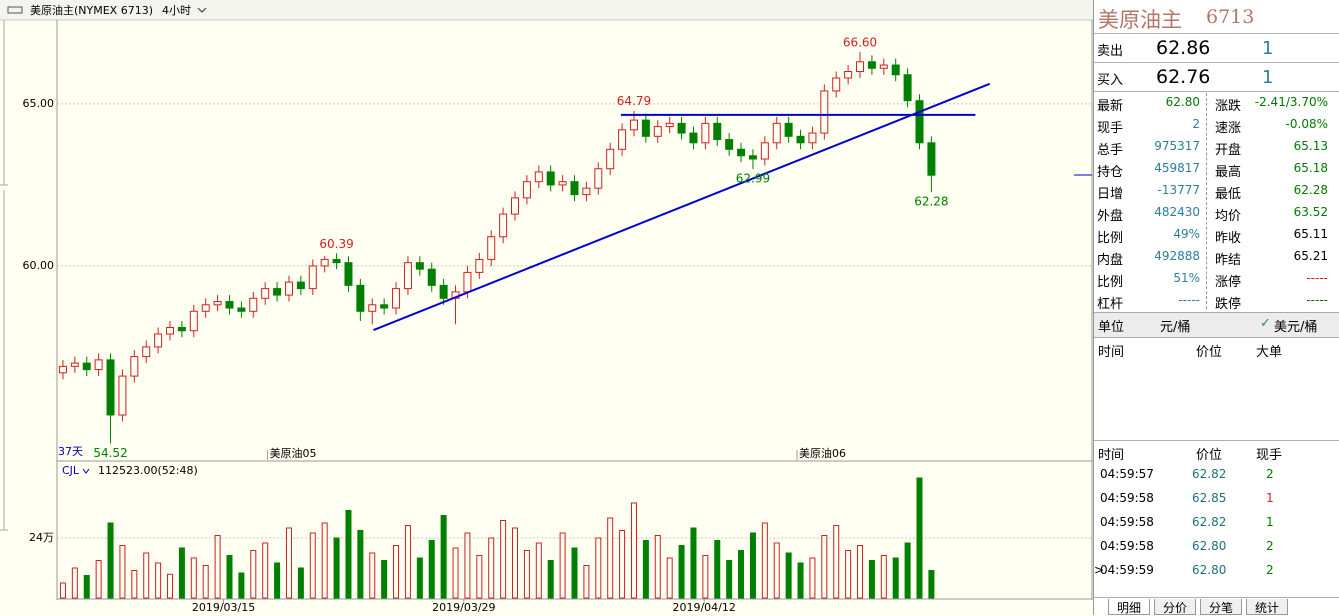 The image size is (1339, 616). I want to click on tab: 明细, so click(1129, 607).